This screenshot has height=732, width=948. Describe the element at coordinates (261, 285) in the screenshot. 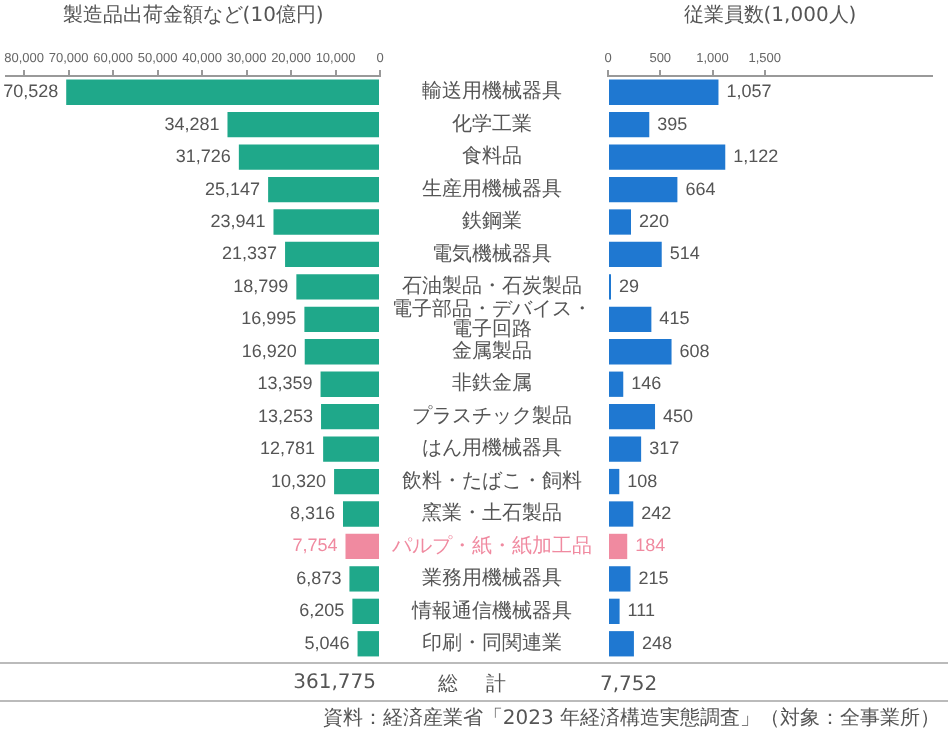

I see `data-label: 18,799` at that location.